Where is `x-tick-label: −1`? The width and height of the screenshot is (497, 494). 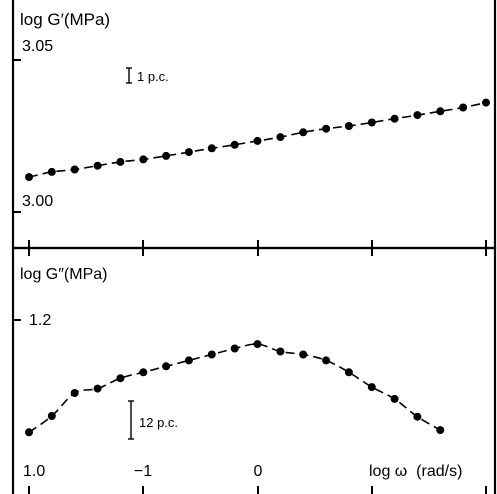 x-tick-label: −1 is located at coordinates (143, 471).